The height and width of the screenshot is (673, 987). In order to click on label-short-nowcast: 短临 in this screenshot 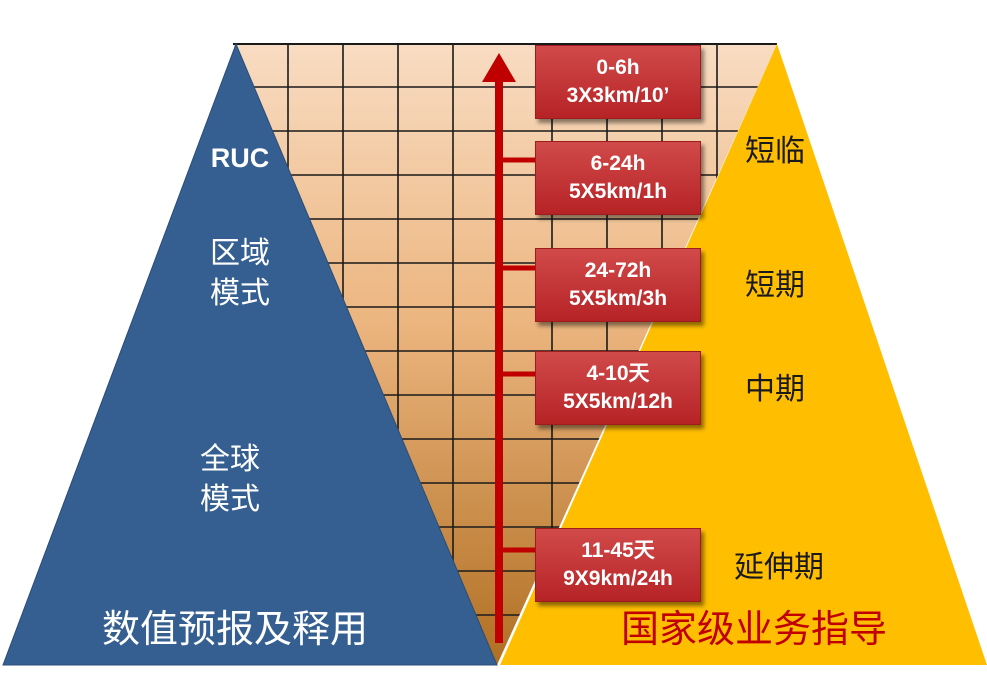, I will do `click(775, 151)`.